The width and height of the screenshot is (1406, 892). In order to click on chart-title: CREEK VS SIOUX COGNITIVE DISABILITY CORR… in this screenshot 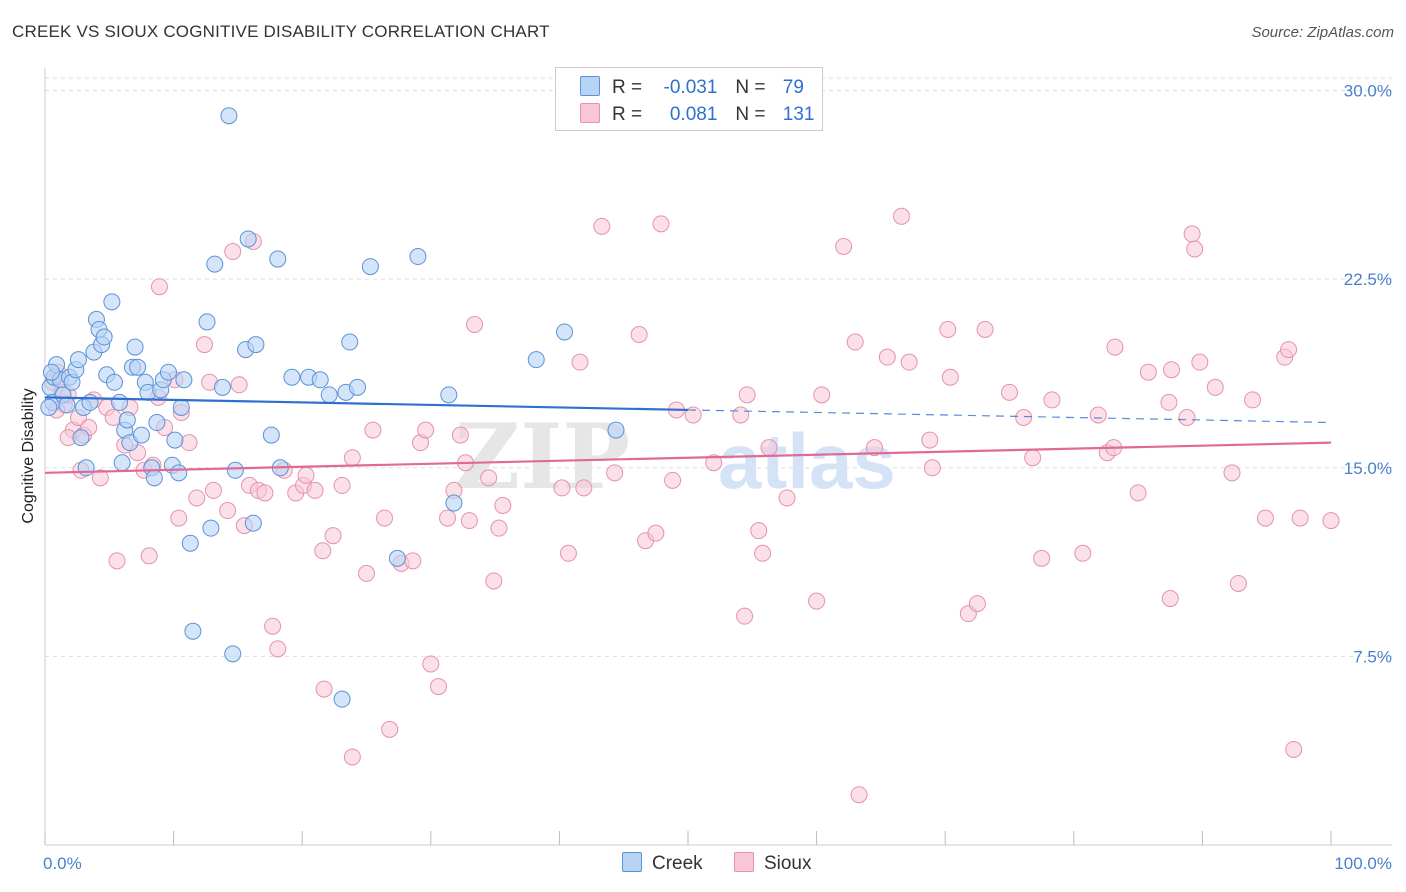, I will do `click(281, 31)`.